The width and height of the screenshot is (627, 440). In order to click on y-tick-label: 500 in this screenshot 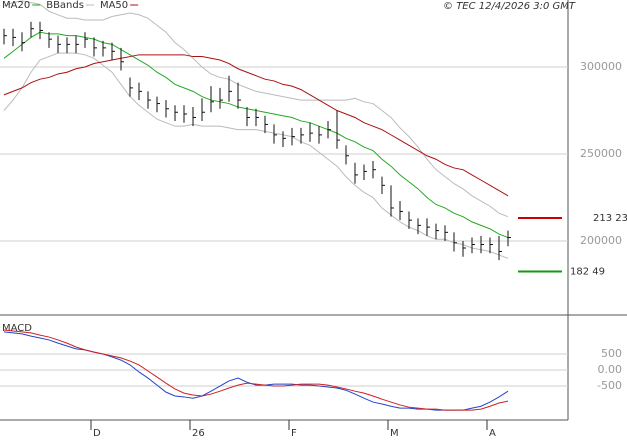, I will do `click(611, 353)`.